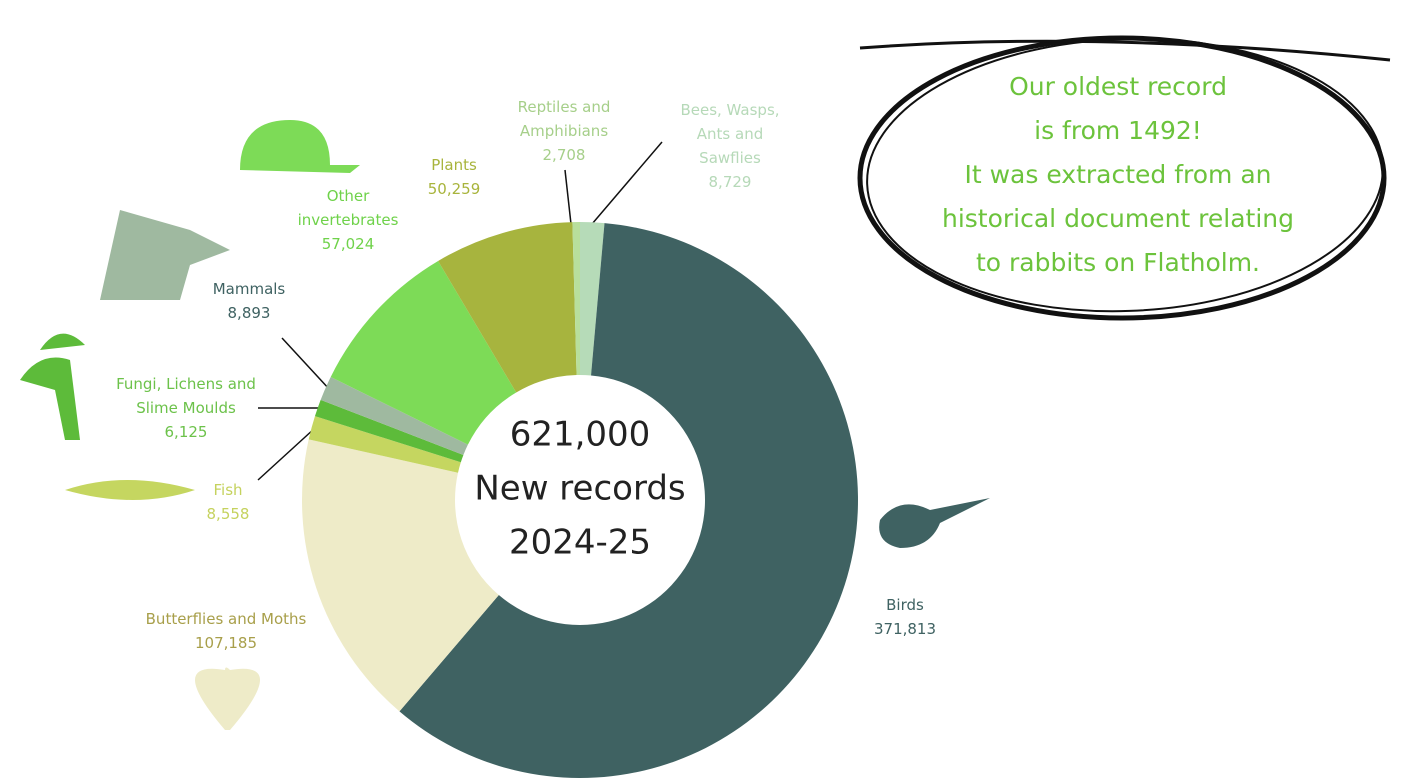  What do you see at coordinates (454, 177) in the screenshot?
I see `category-label: Plants 50,259` at bounding box center [454, 177].